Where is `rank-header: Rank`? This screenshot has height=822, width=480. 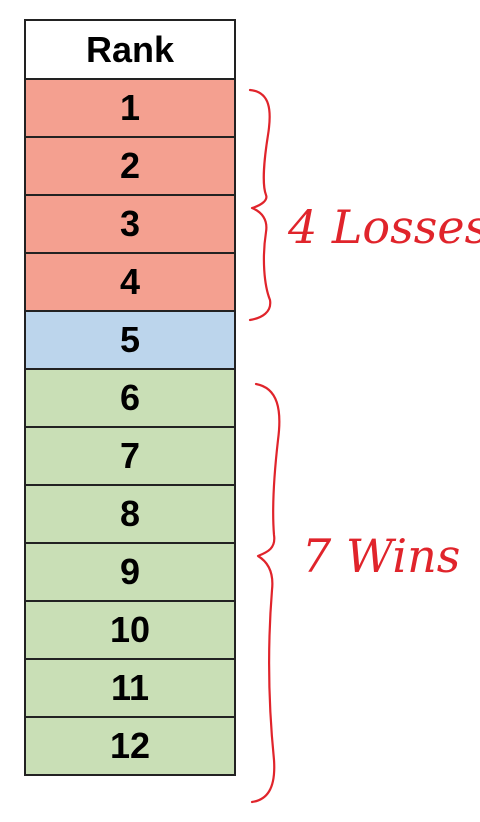 rank-header: Rank is located at coordinates (130, 49).